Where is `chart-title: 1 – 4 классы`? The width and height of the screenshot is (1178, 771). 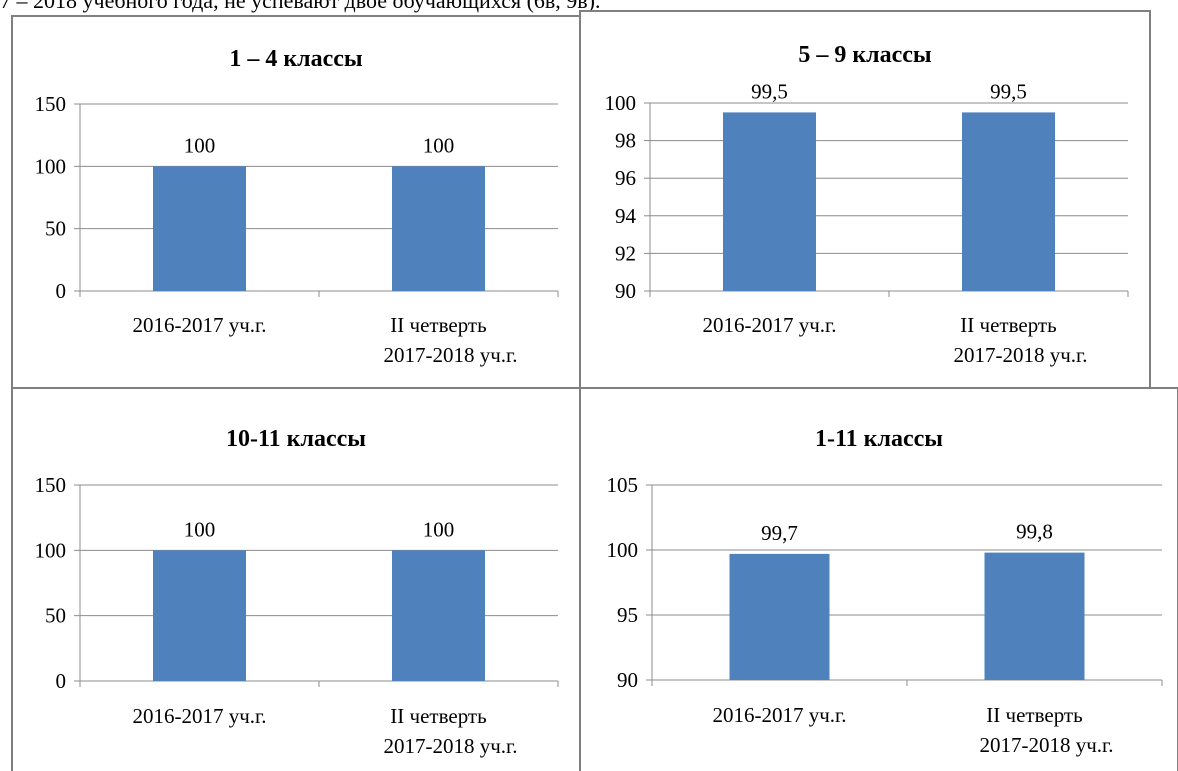 chart-title: 1 – 4 классы is located at coordinates (296, 59).